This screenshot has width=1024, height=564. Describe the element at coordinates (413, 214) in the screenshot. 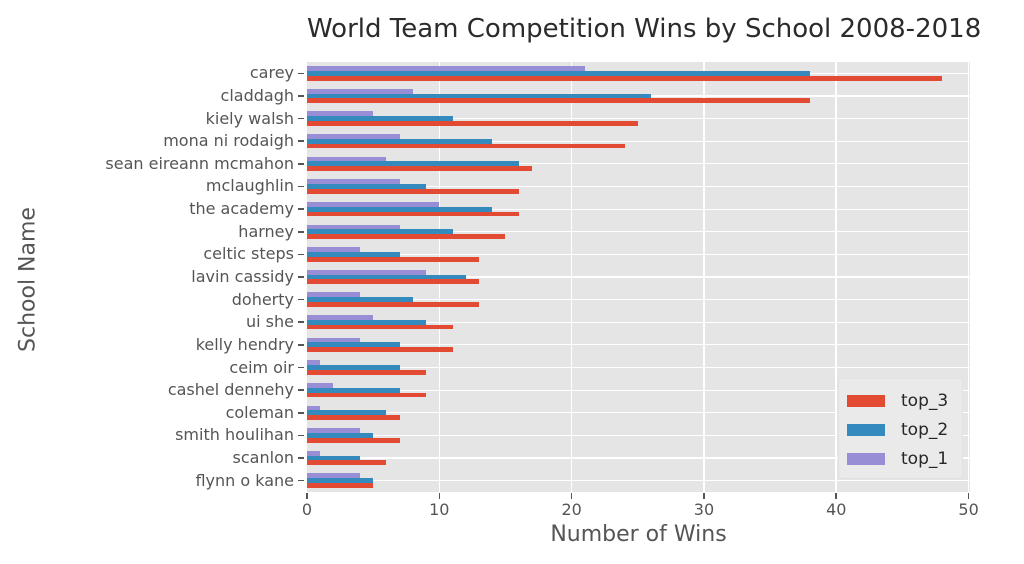

I see `bar-top_3-the-academy` at that location.